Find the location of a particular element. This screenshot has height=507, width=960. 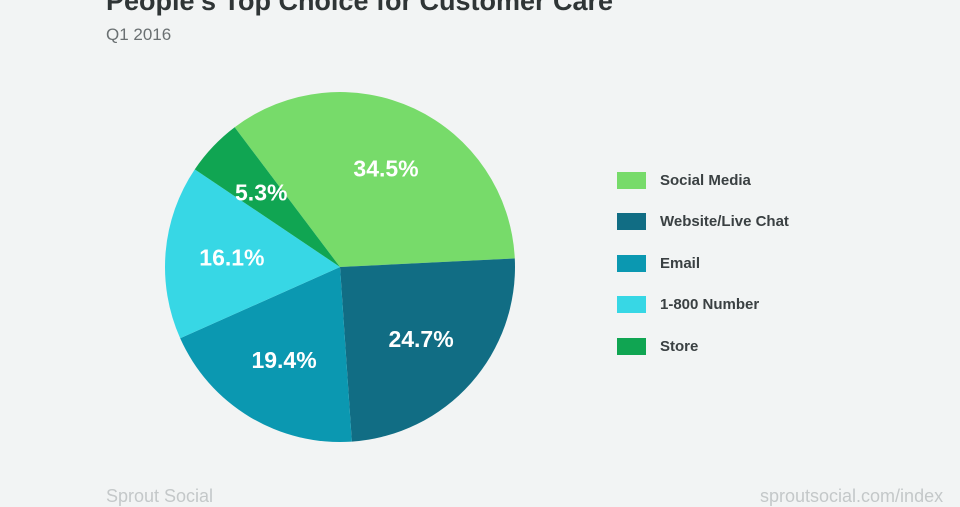

legend-label: Social Media is located at coordinates (705, 180).